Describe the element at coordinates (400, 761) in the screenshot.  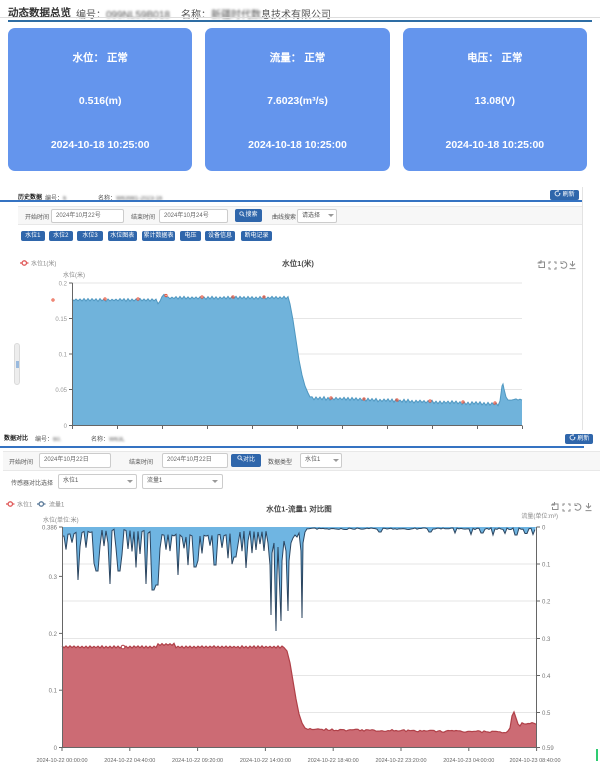
I see `svg-text: 2024-10-22 23:20:00` at that location.